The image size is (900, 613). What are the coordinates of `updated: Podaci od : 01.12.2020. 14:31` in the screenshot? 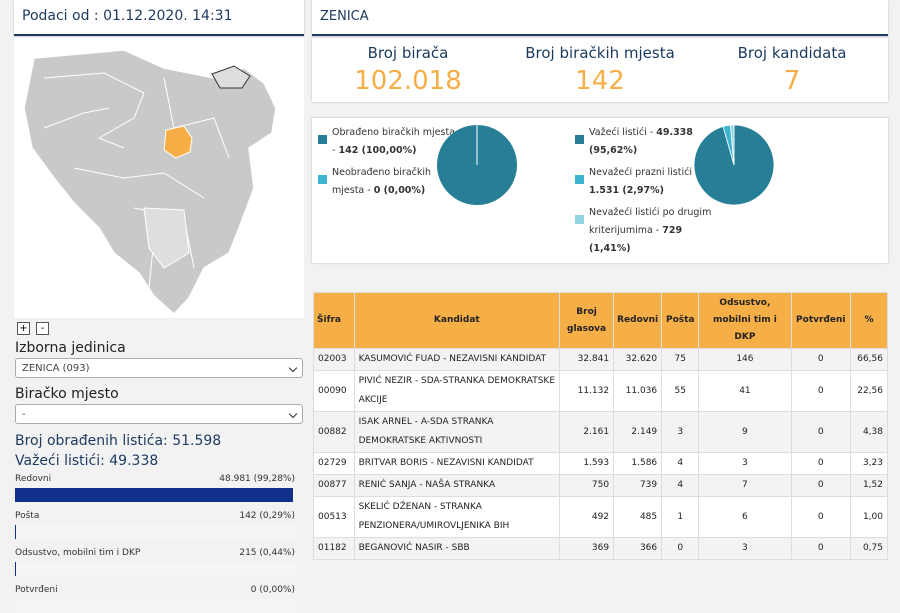 It's located at (127, 16).